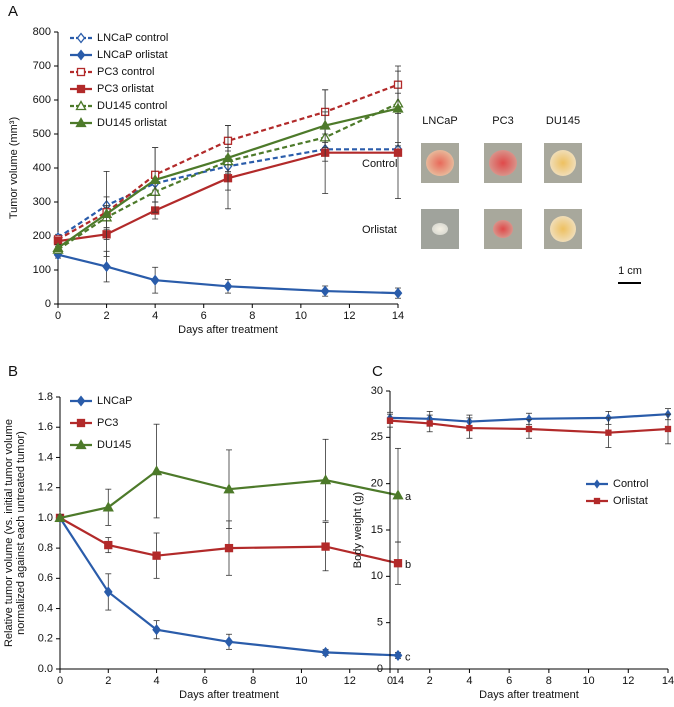  I want to click on y-tick-label: 10, so click(377, 576).